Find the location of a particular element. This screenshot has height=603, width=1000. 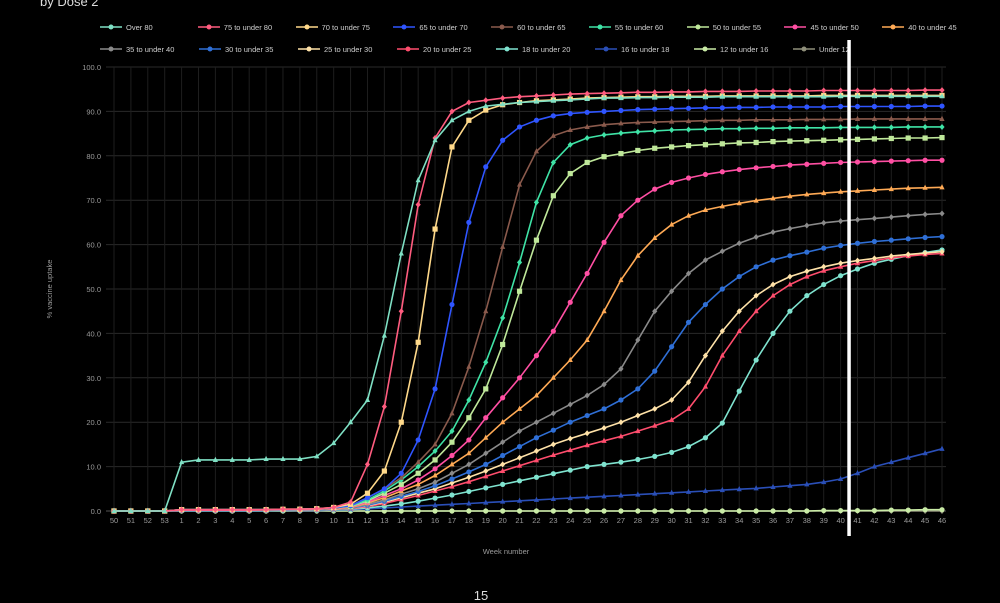

y-tick-label: 70.0 is located at coordinates (93, 200).